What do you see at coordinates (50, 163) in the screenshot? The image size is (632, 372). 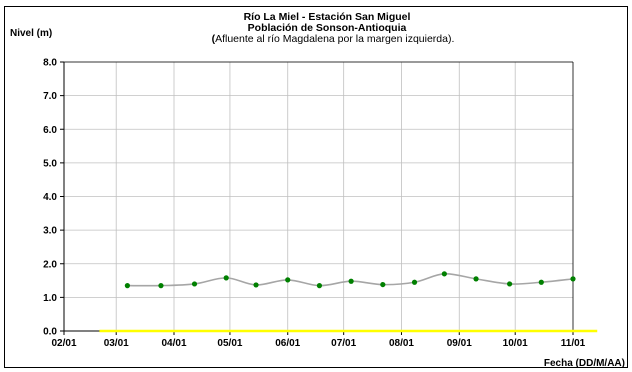 I see `y-tick-label: 5.0` at bounding box center [50, 163].